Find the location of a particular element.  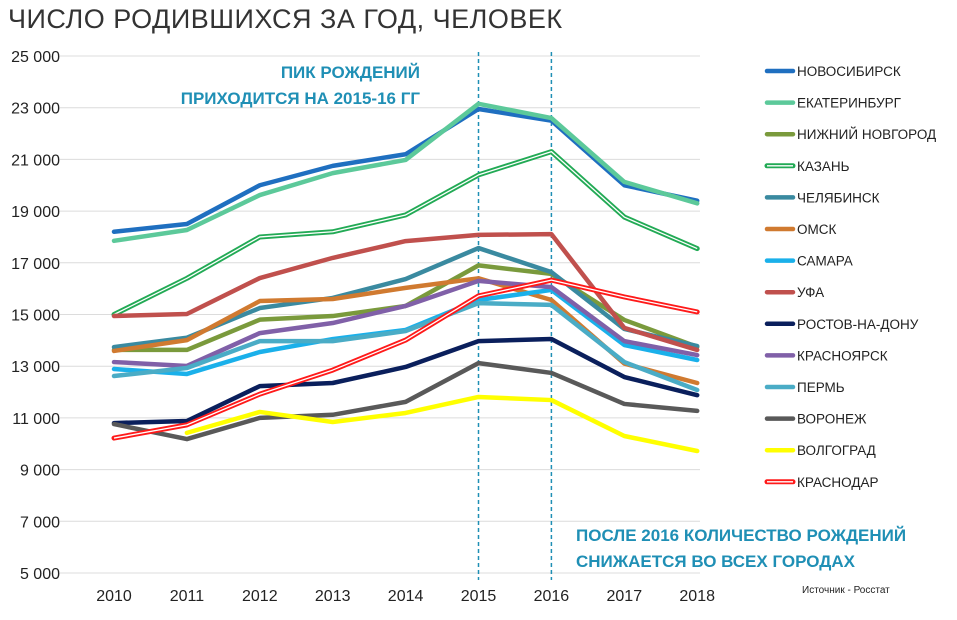

legend-label: КАЗАНЬ is located at coordinates (823, 166).